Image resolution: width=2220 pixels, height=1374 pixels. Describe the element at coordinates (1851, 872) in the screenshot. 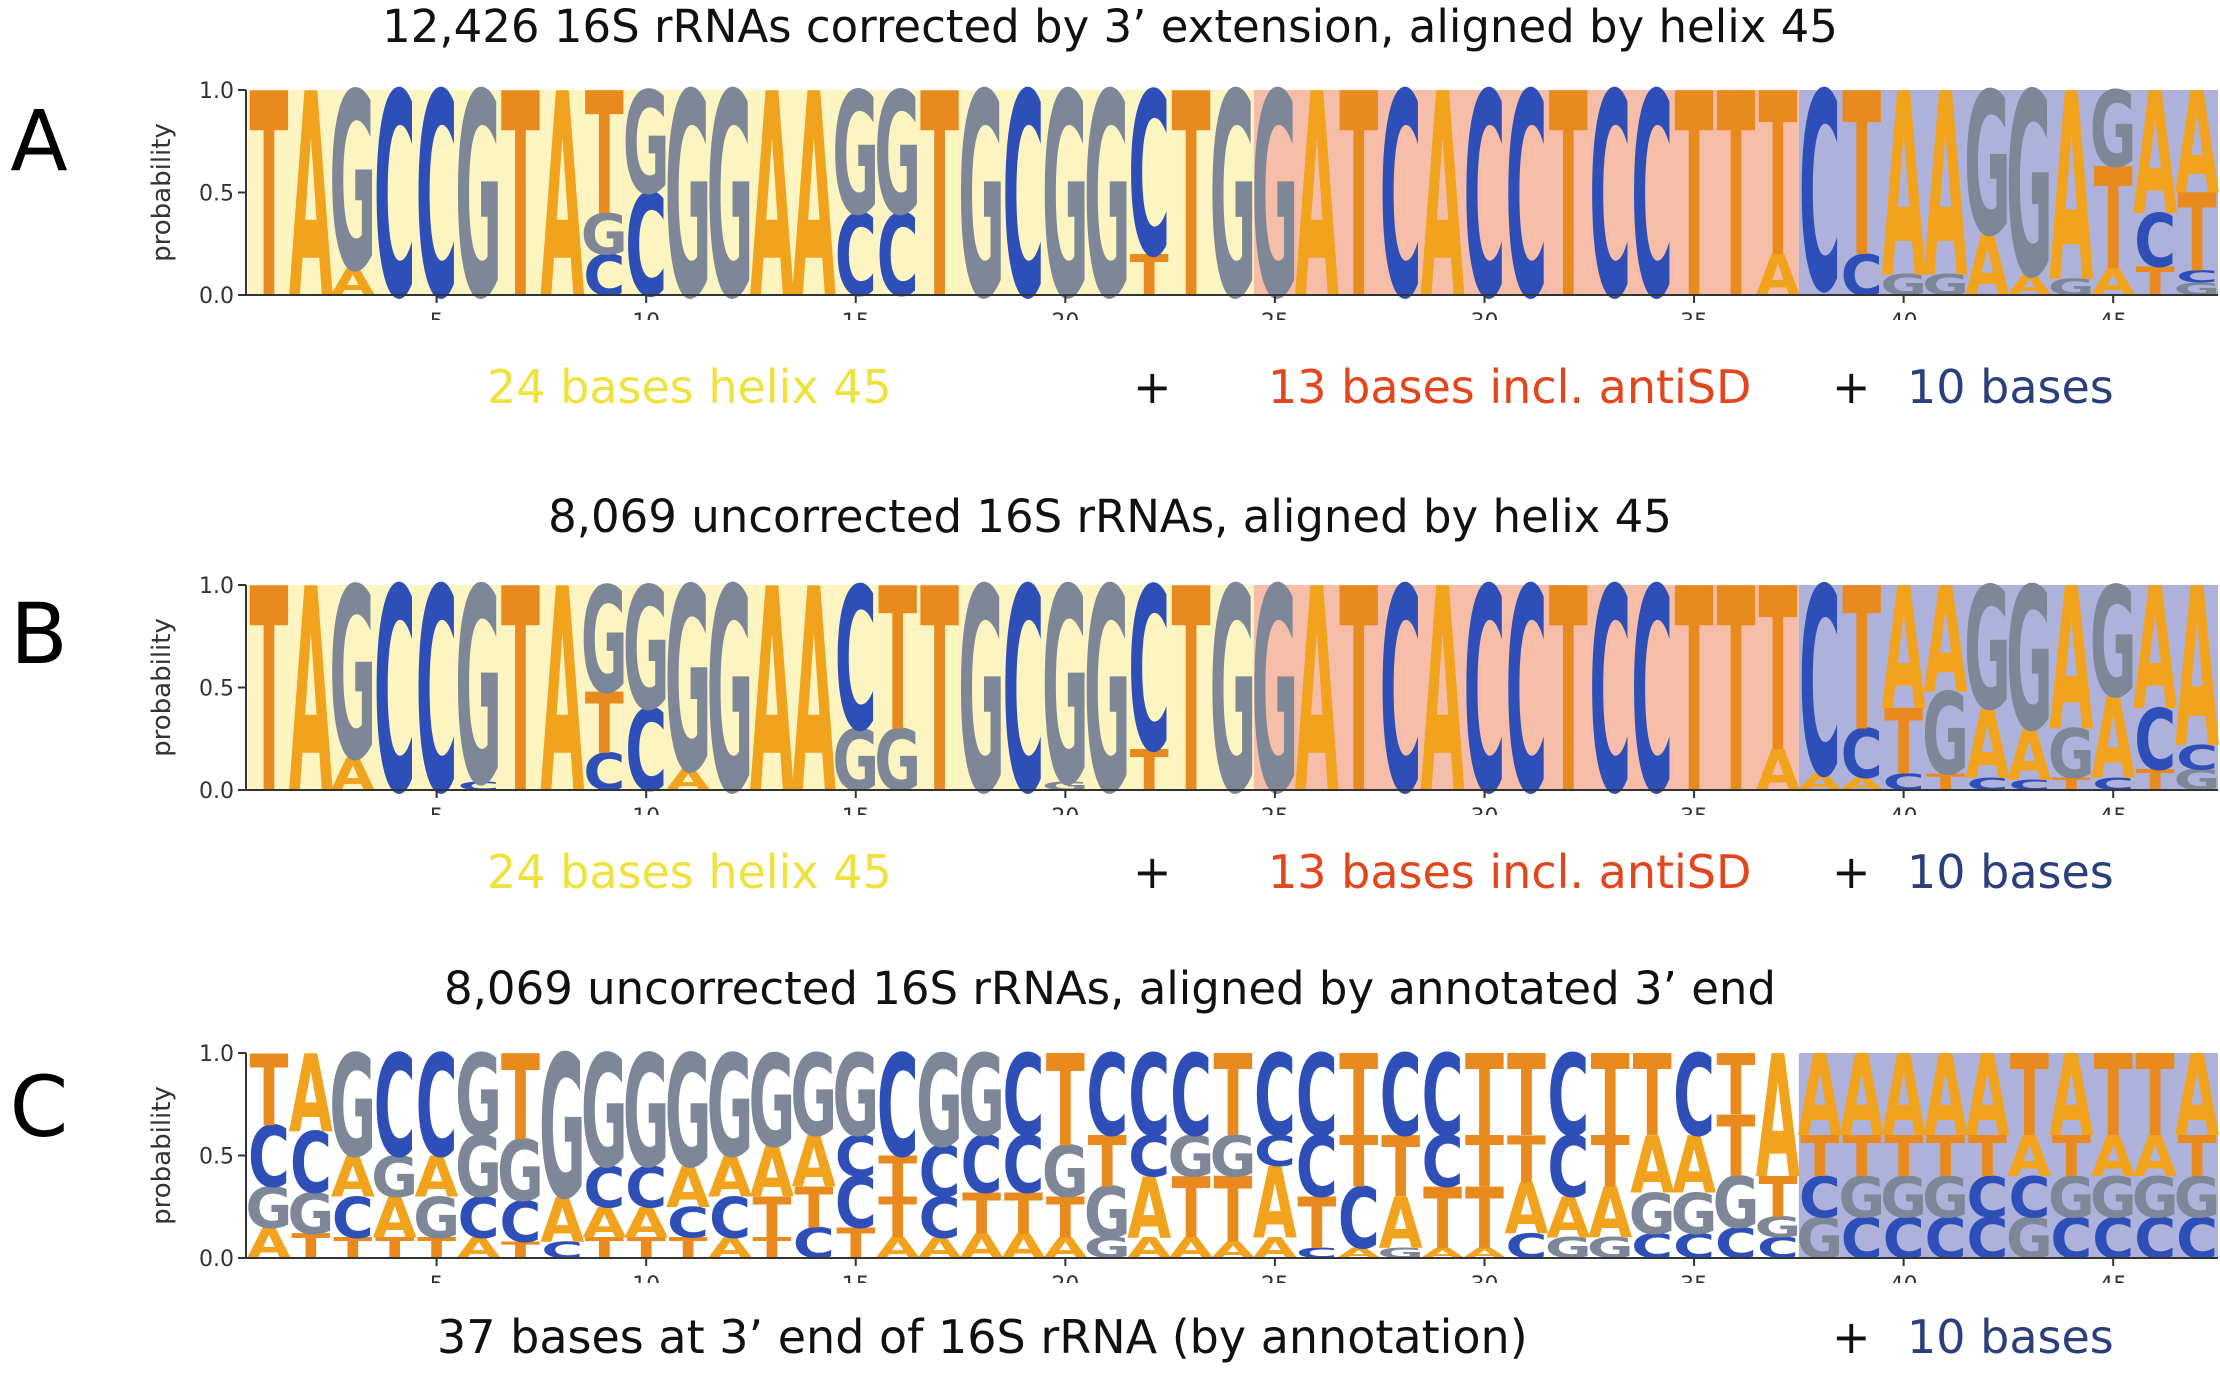

I see `panel-b-caption-plus-2: +` at that location.